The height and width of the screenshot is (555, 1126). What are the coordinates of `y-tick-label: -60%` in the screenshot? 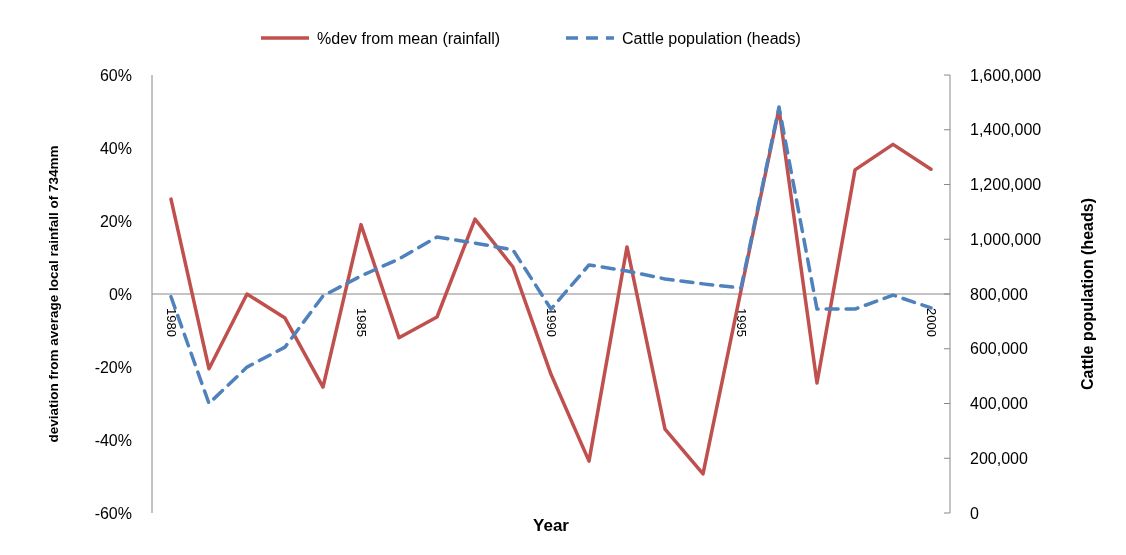 It's located at (113, 513).